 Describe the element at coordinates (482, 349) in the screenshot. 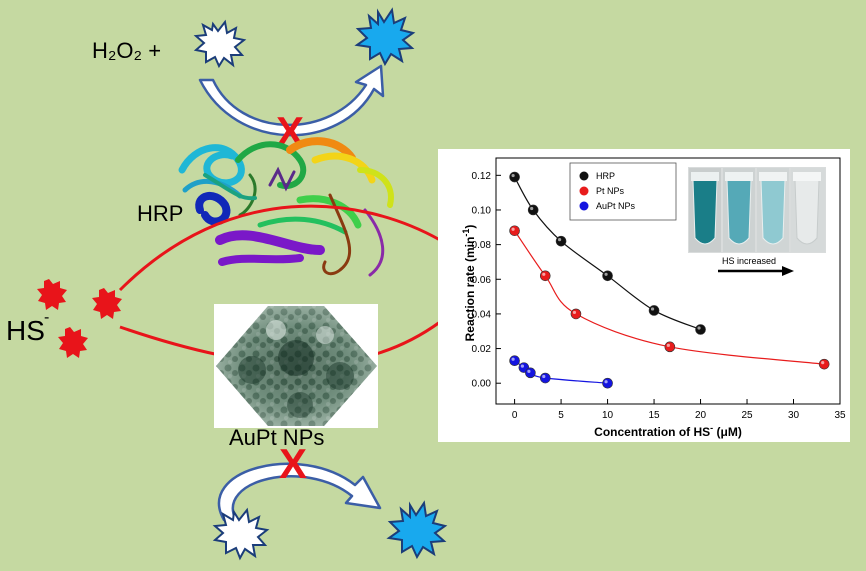

I see `y-tick-label: 0.02` at that location.